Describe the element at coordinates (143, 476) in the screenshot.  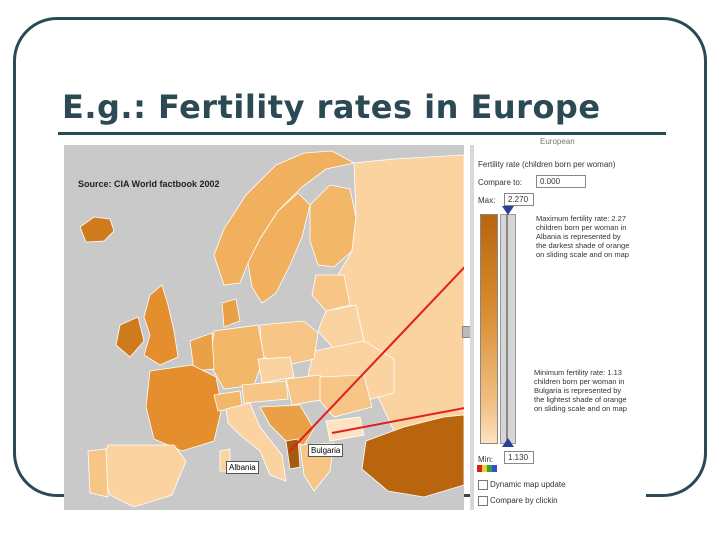
I see `spain-region` at that location.